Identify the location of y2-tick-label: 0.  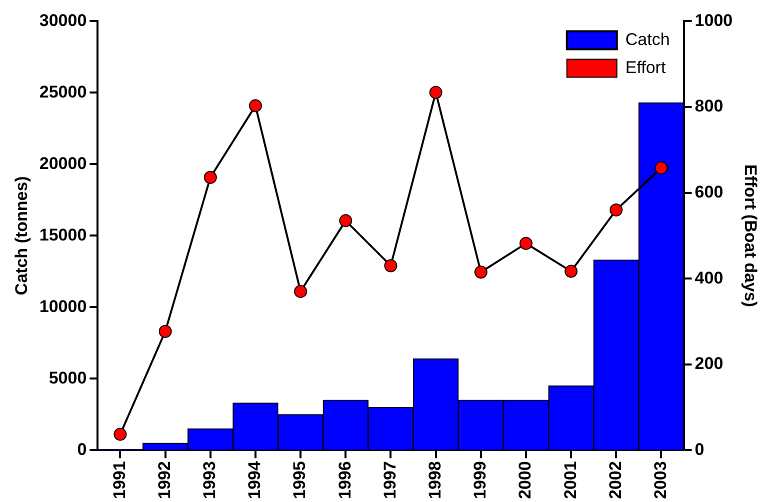
(699, 449).